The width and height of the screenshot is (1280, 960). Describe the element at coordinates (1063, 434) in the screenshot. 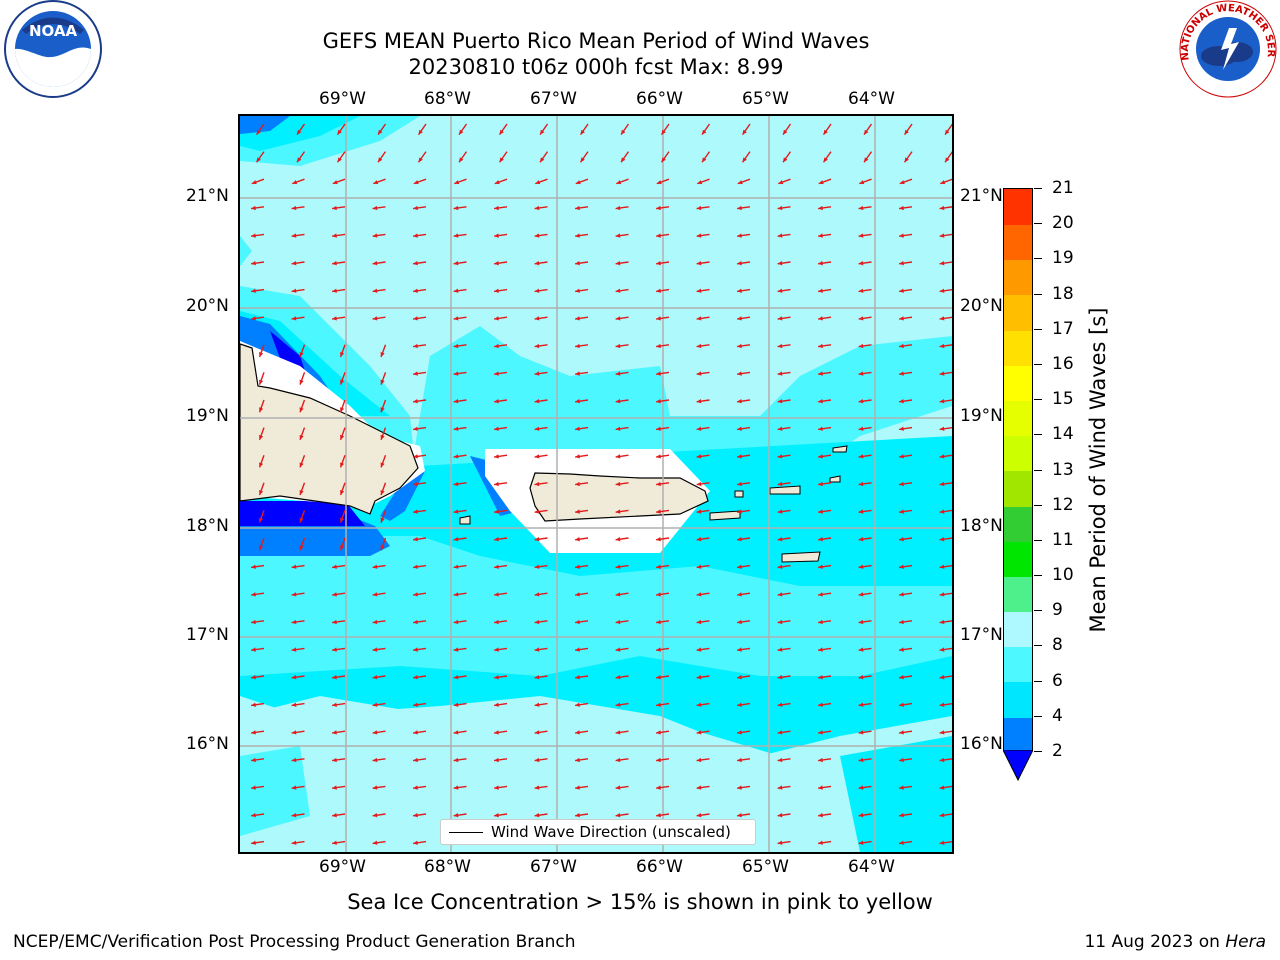

I see `colorbar-tick-label: 14` at that location.